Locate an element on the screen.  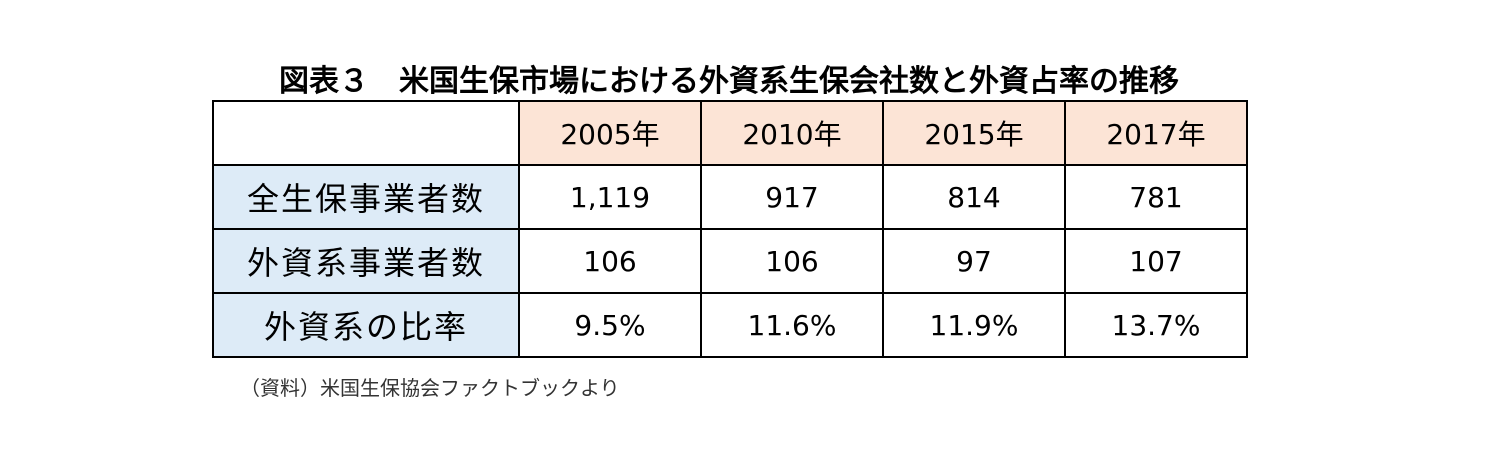
value-cell: 781 is located at coordinates (1156, 197).